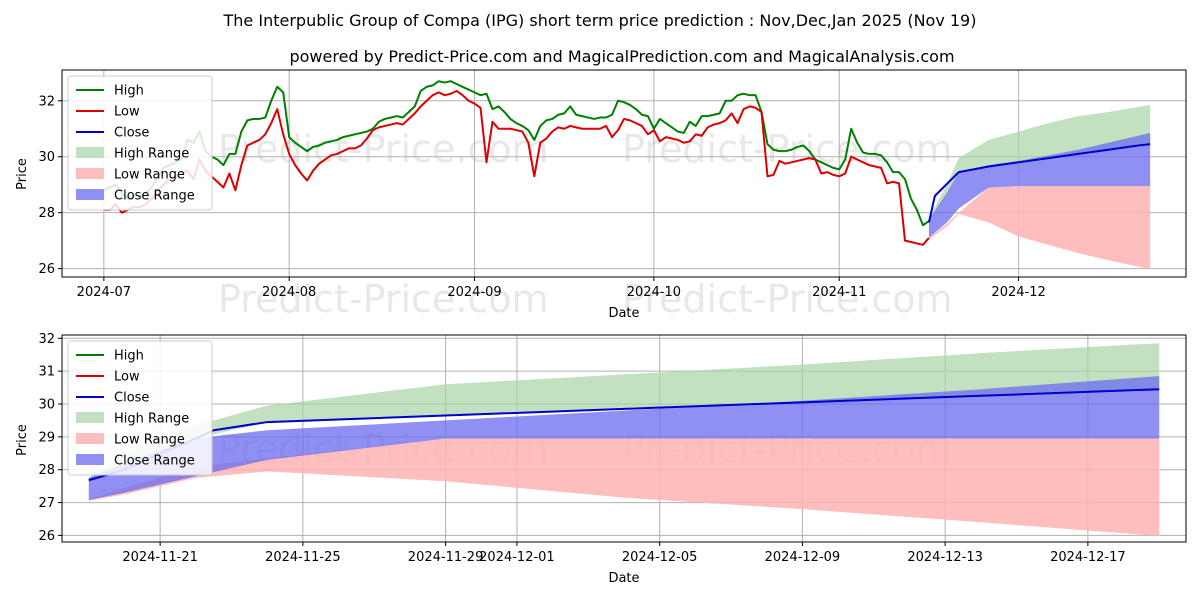 The height and width of the screenshot is (600, 1200). Describe the element at coordinates (131, 133) in the screenshot. I see `top-legend-label-close: Close` at that location.